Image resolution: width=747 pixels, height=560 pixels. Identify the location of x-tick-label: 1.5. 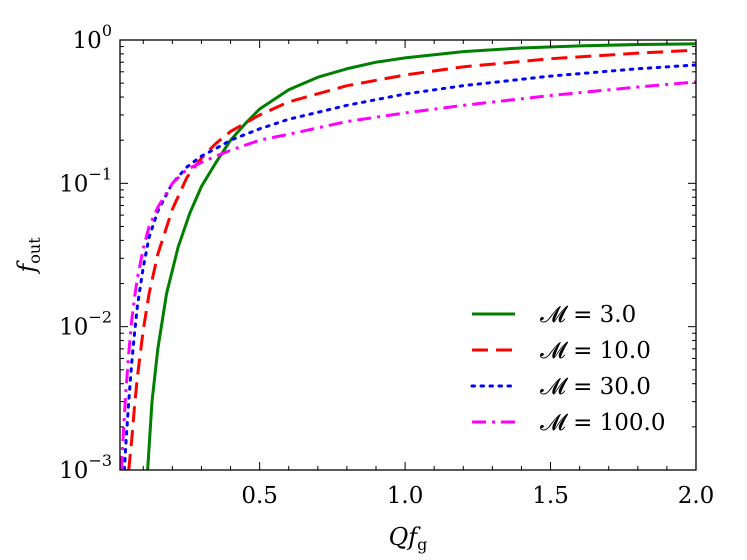
(550, 496).